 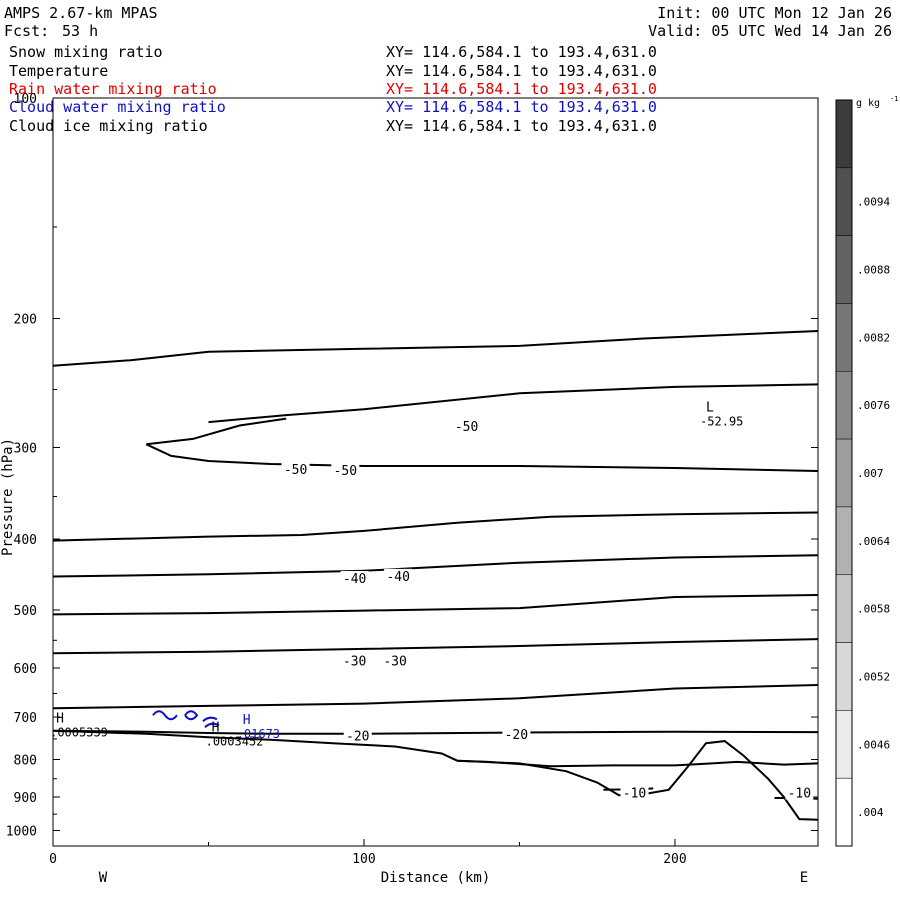 I want to click on colorbar-unit-exponent: -1, so click(x=894, y=99).